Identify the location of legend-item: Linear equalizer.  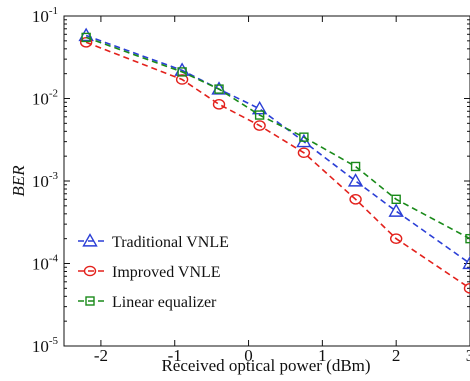
(147, 302).